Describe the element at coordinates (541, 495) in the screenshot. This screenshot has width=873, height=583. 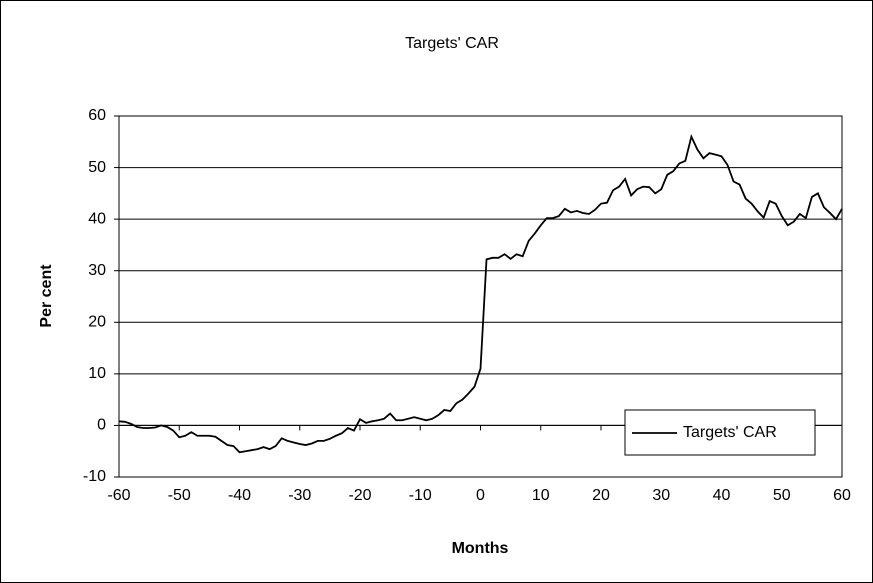
I see `x-tick-label: 10` at that location.